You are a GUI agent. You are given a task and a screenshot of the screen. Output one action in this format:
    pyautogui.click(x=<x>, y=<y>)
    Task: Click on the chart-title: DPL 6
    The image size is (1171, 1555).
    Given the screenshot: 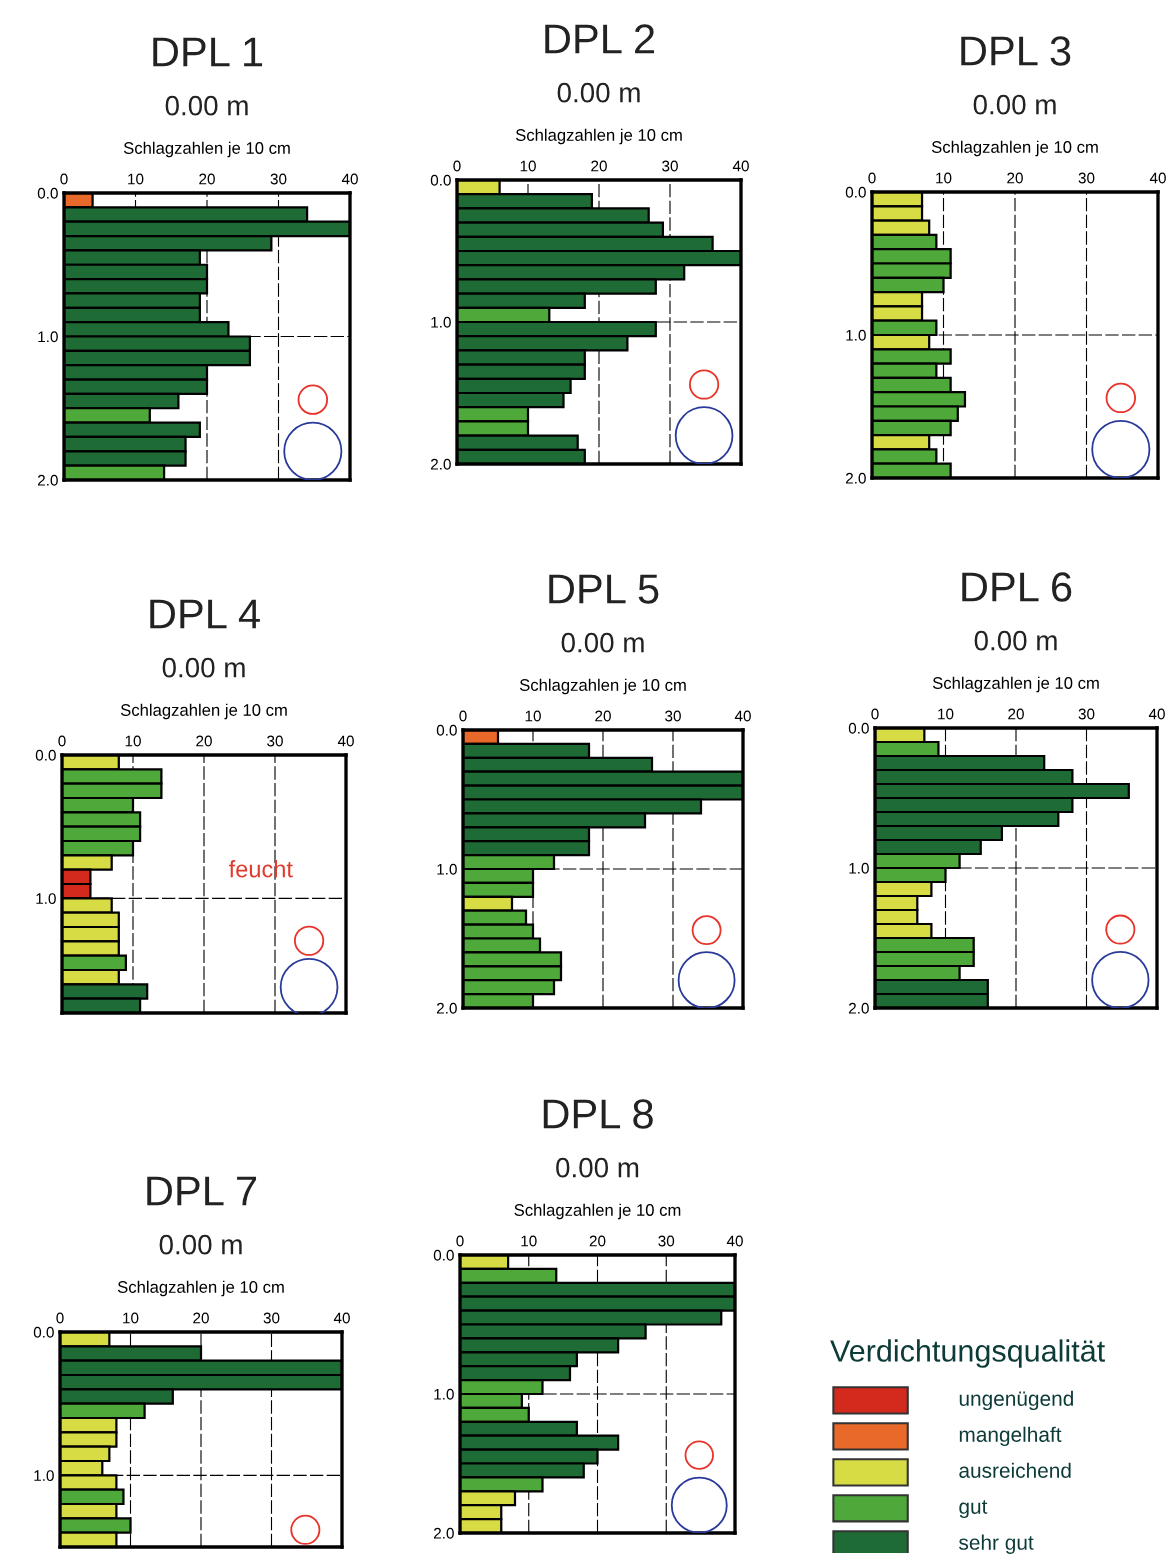 What is the action you would take?
    pyautogui.click(x=1017, y=587)
    